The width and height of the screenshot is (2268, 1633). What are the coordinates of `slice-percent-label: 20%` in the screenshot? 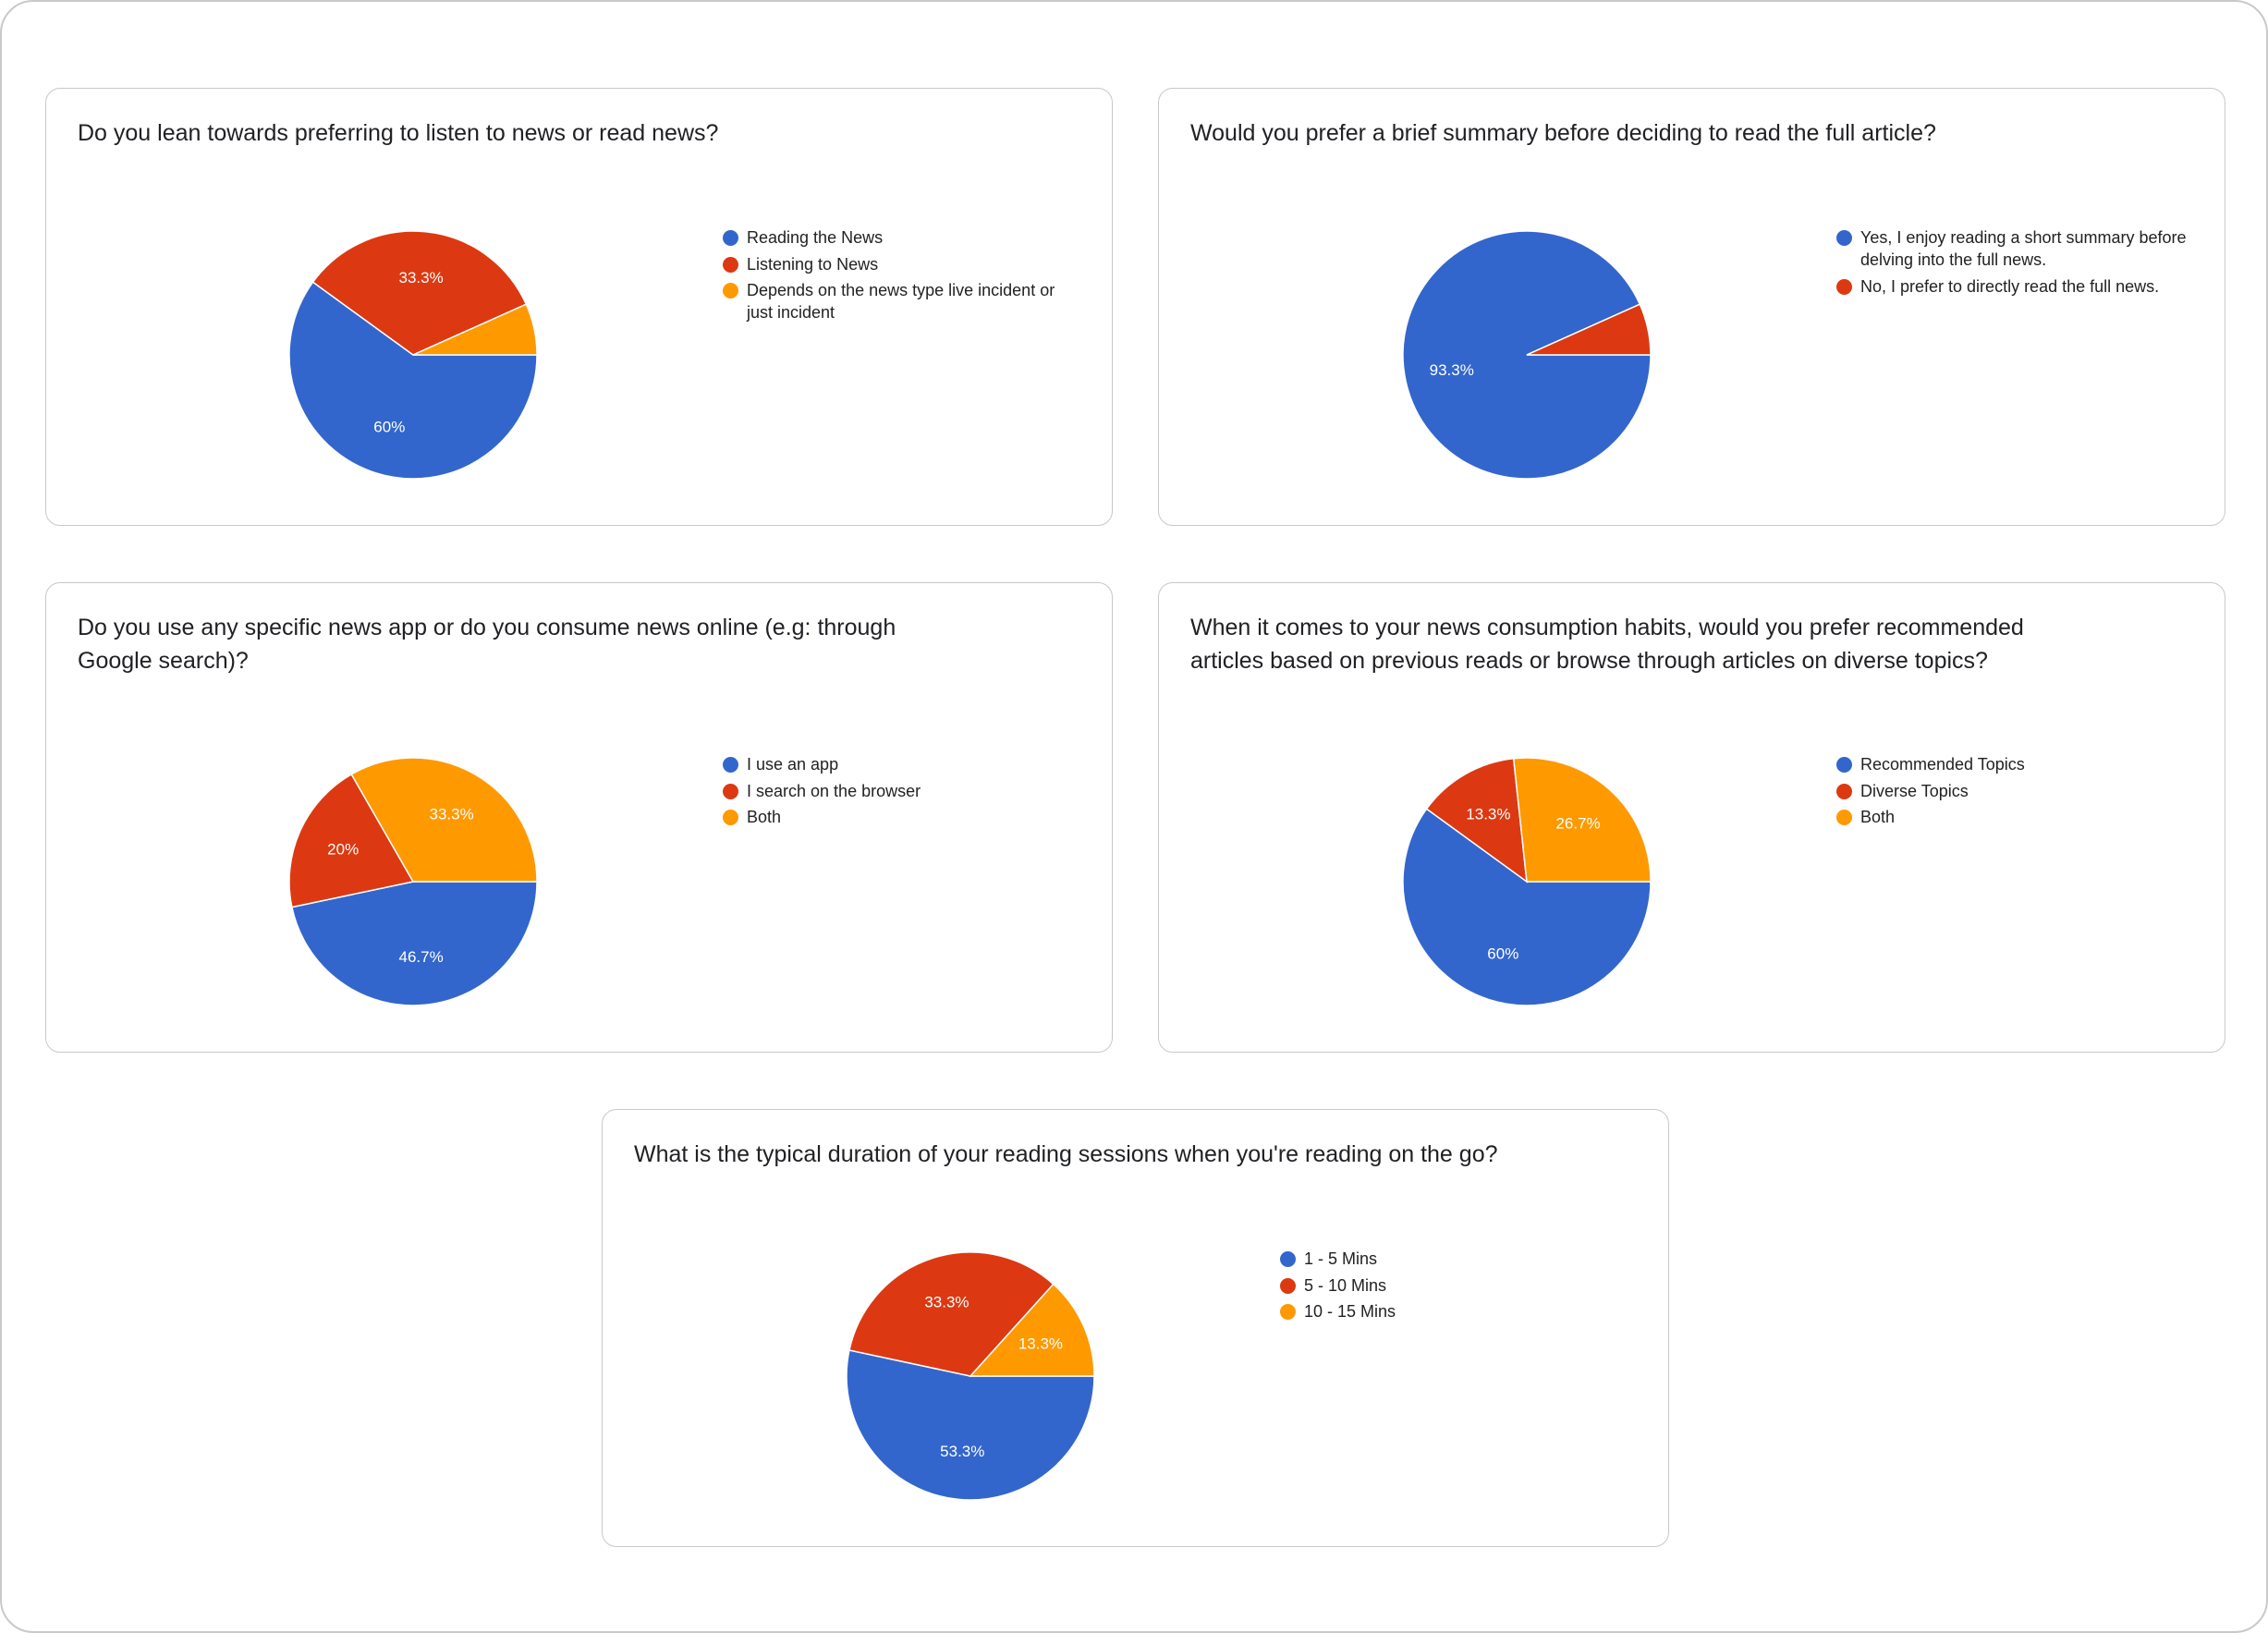 It's located at (343, 850).